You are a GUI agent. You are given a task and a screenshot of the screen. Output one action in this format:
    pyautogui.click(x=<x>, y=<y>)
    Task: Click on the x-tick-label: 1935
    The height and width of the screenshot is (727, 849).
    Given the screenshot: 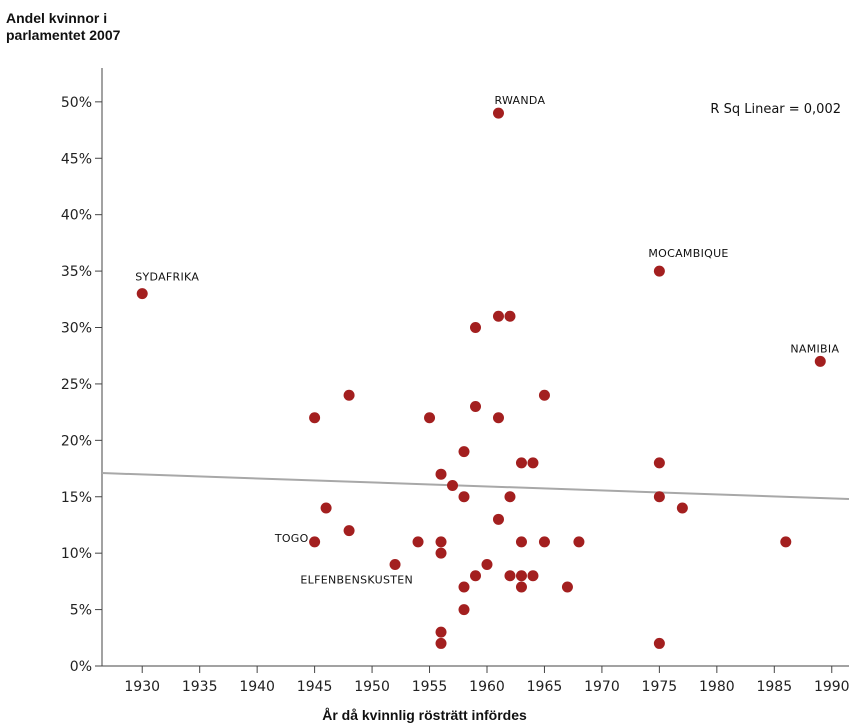 What is the action you would take?
    pyautogui.click(x=200, y=687)
    